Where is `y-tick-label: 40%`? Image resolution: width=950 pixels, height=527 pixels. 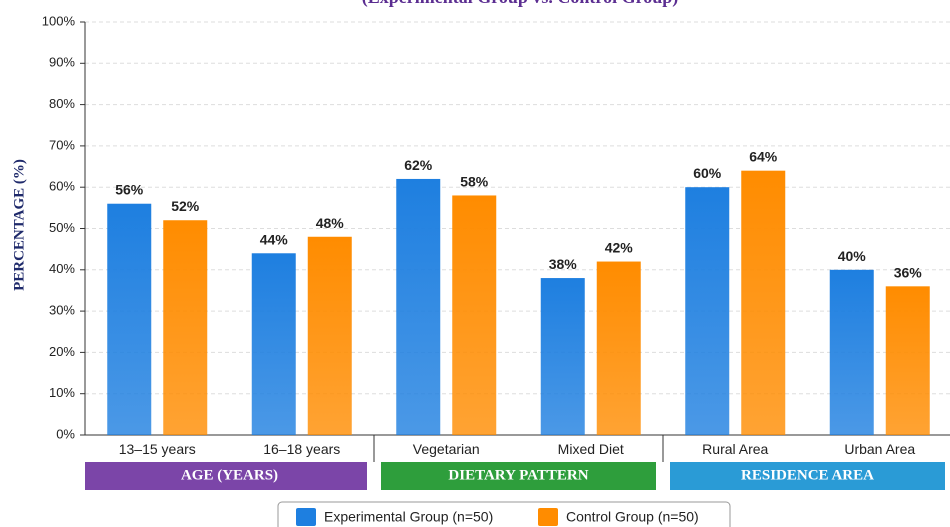
y-tick-label: 40% is located at coordinates (62, 268).